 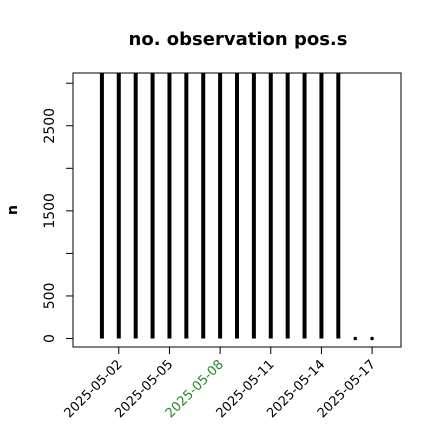 I want to click on y-tick-label: 500, so click(x=50, y=296).